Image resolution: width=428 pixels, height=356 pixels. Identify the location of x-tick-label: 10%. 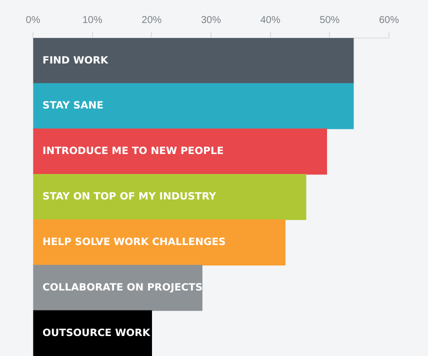
(92, 20).